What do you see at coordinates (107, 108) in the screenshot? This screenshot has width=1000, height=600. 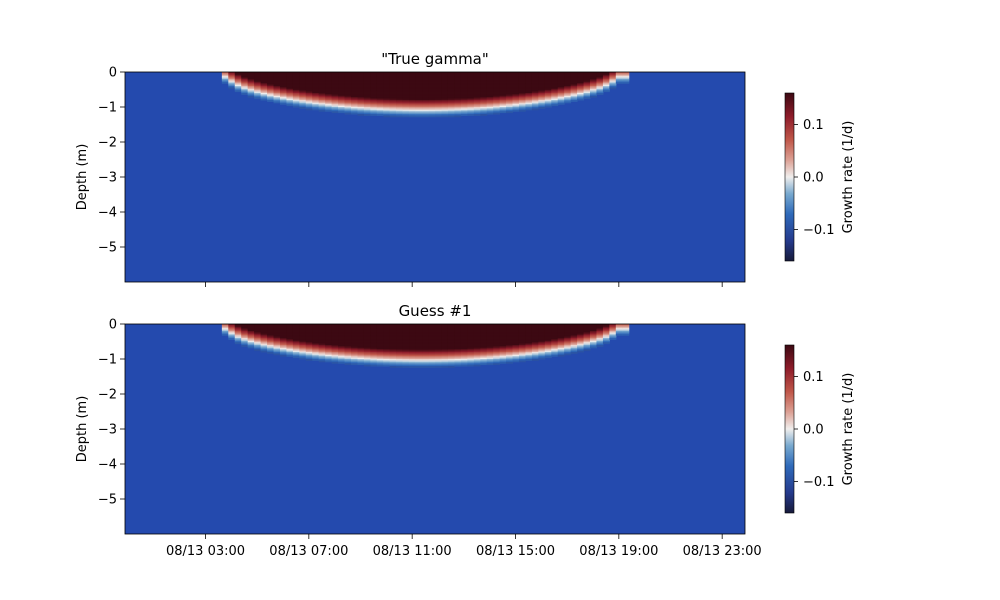 I see `y-tick-label: −1` at bounding box center [107, 108].